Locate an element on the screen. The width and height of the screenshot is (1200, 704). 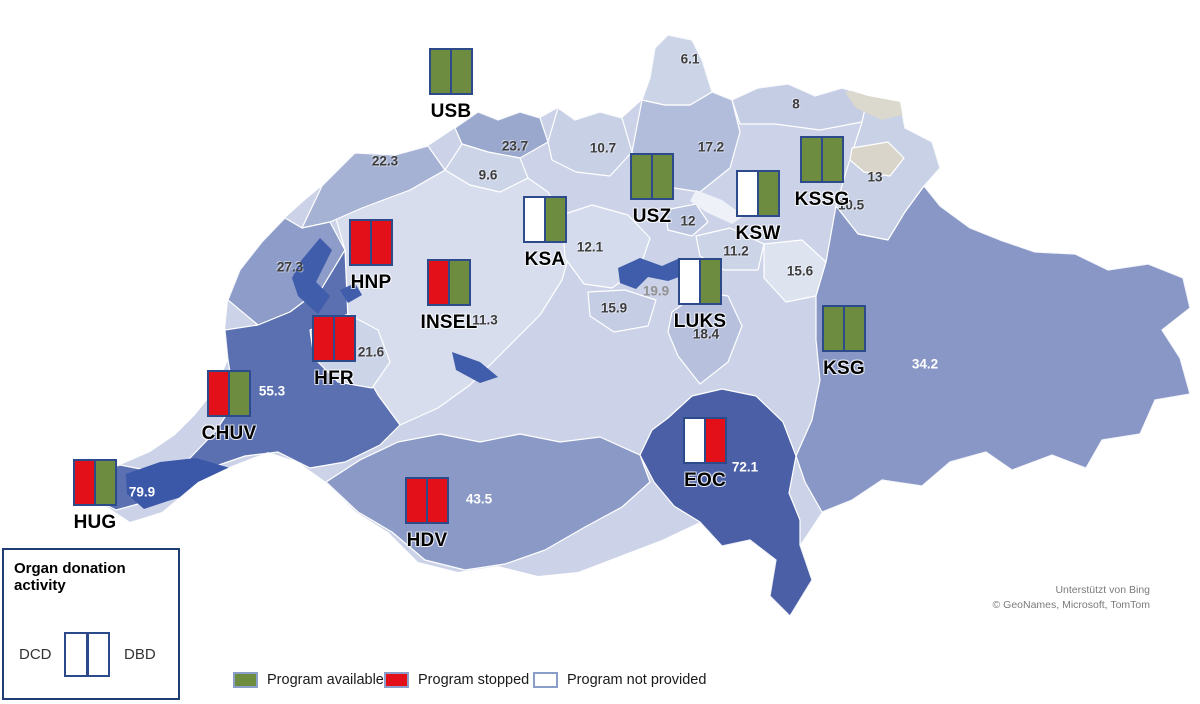
hospital-marker-ksg is located at coordinates (844, 328).